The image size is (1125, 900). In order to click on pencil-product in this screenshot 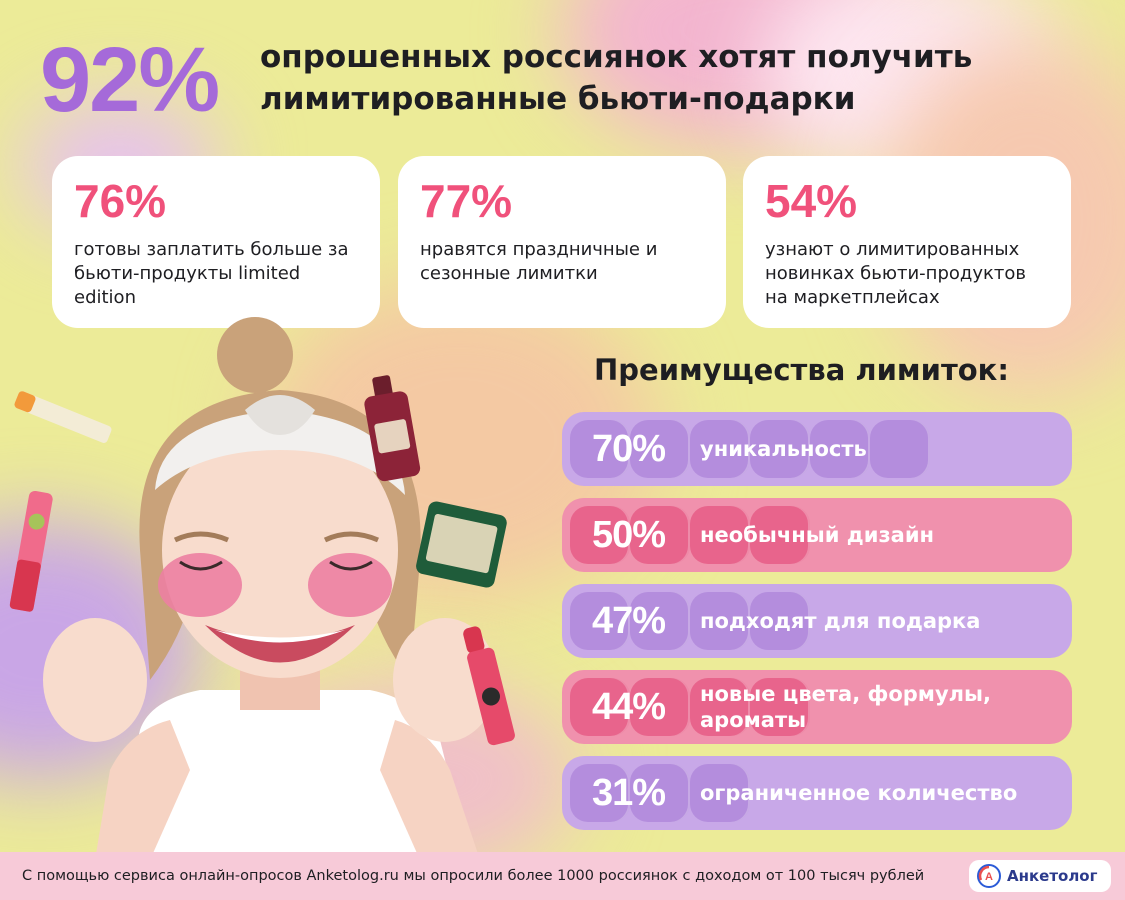, I will do `click(63, 417)`.